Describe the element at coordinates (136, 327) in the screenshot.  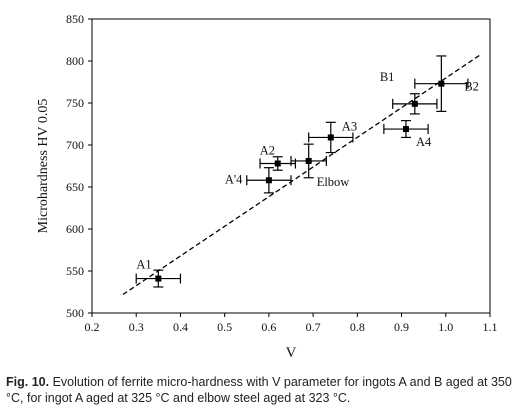
I see `x-tick-label: 0.3` at that location.